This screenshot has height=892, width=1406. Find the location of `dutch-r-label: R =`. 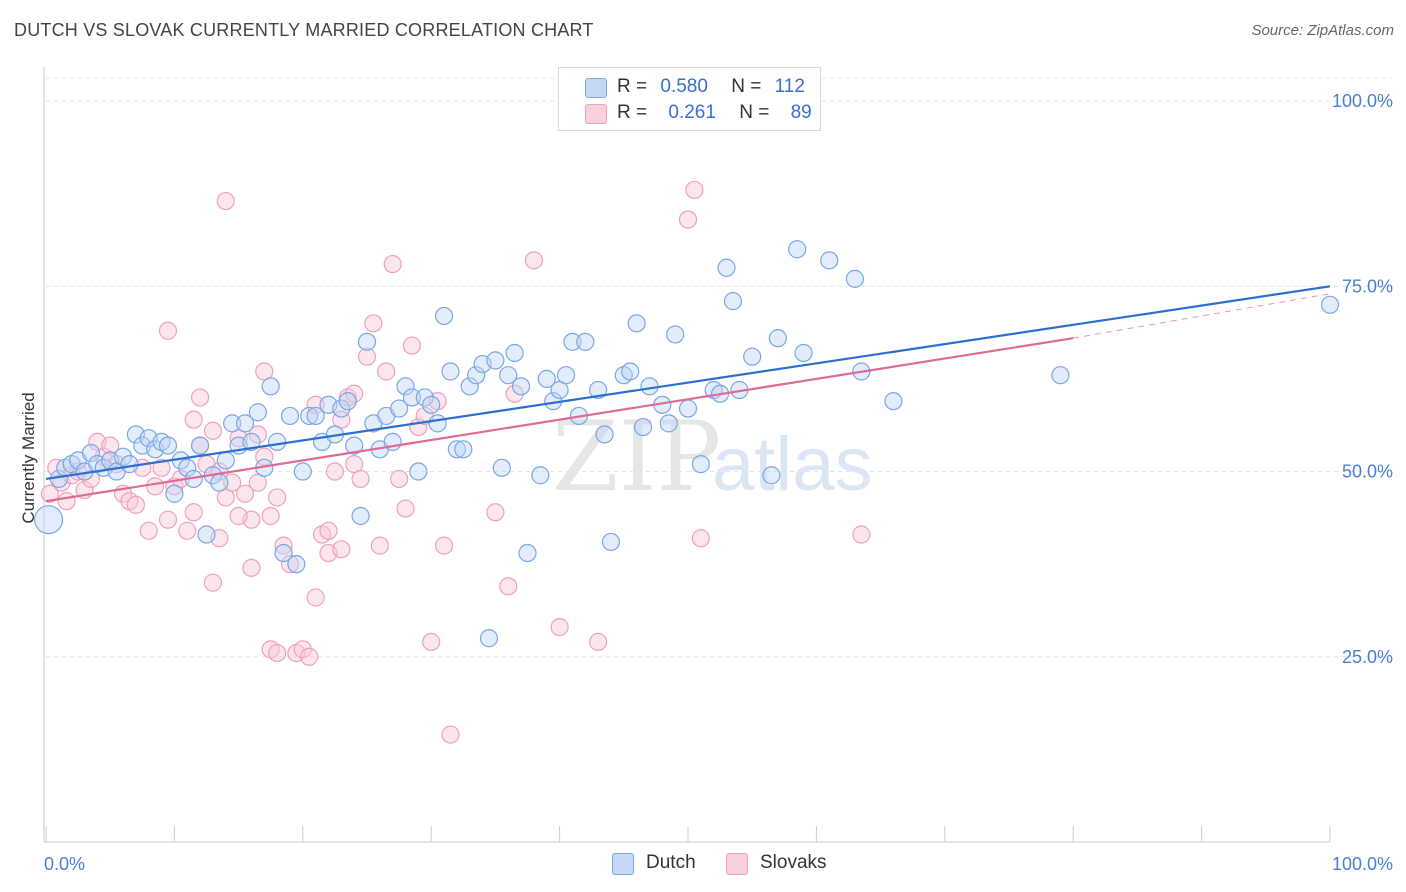

dutch-r-label: R = is located at coordinates (632, 86).